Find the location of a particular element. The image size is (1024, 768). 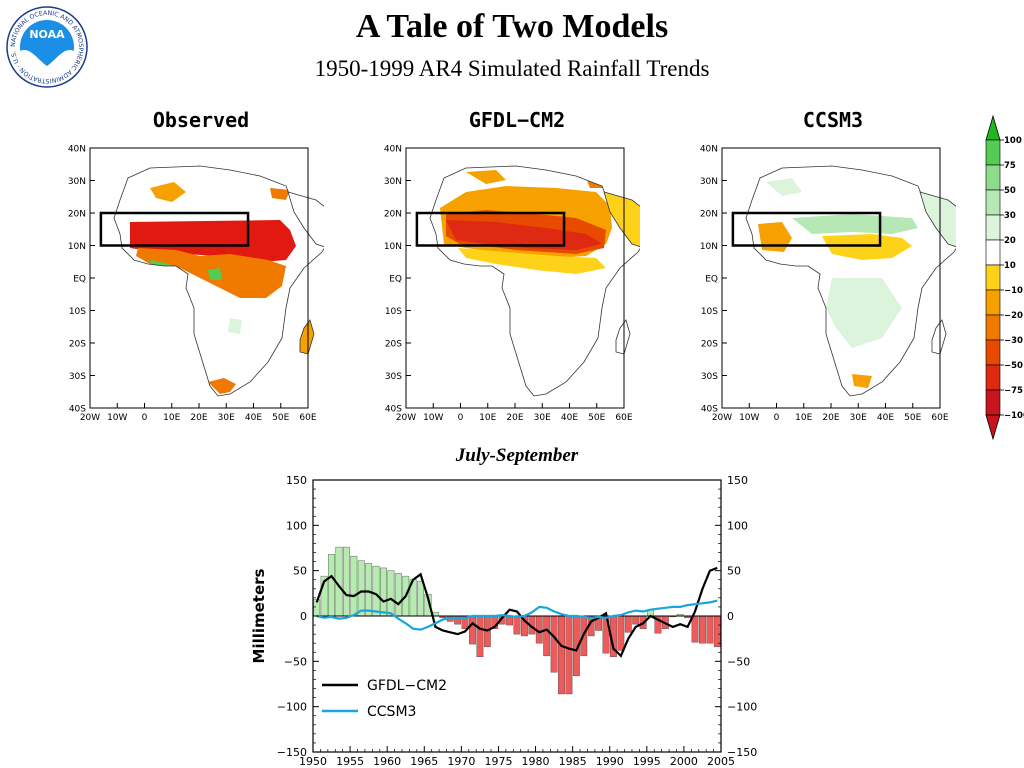

chart-title: July-September is located at coordinates (517, 455).